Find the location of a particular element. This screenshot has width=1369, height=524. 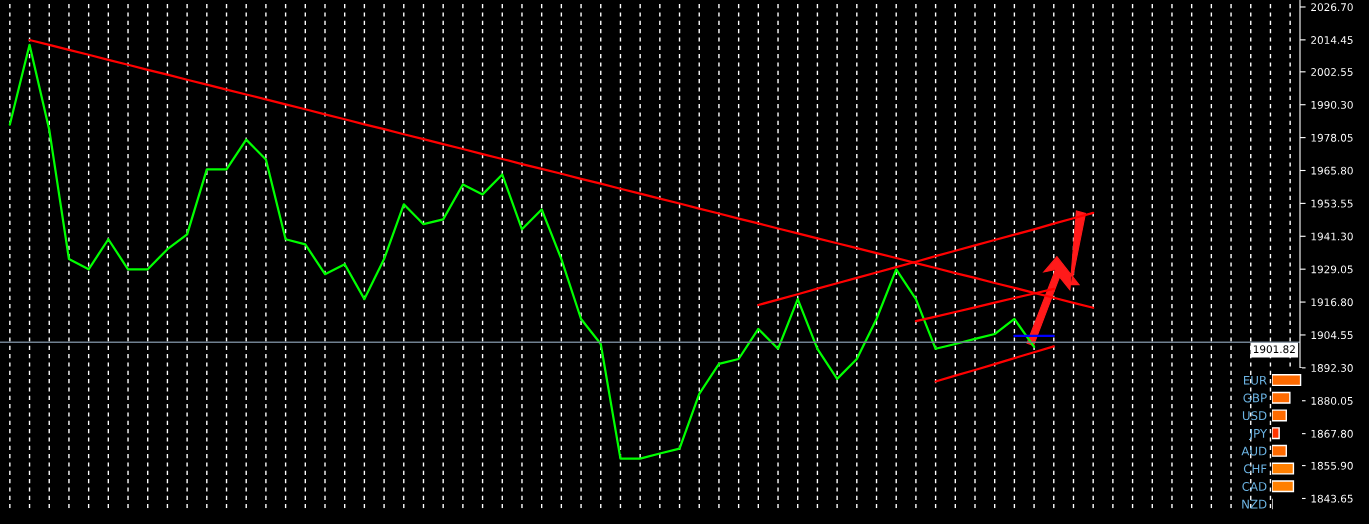

y-tick-label: CAD is located at coordinates (1254, 486).